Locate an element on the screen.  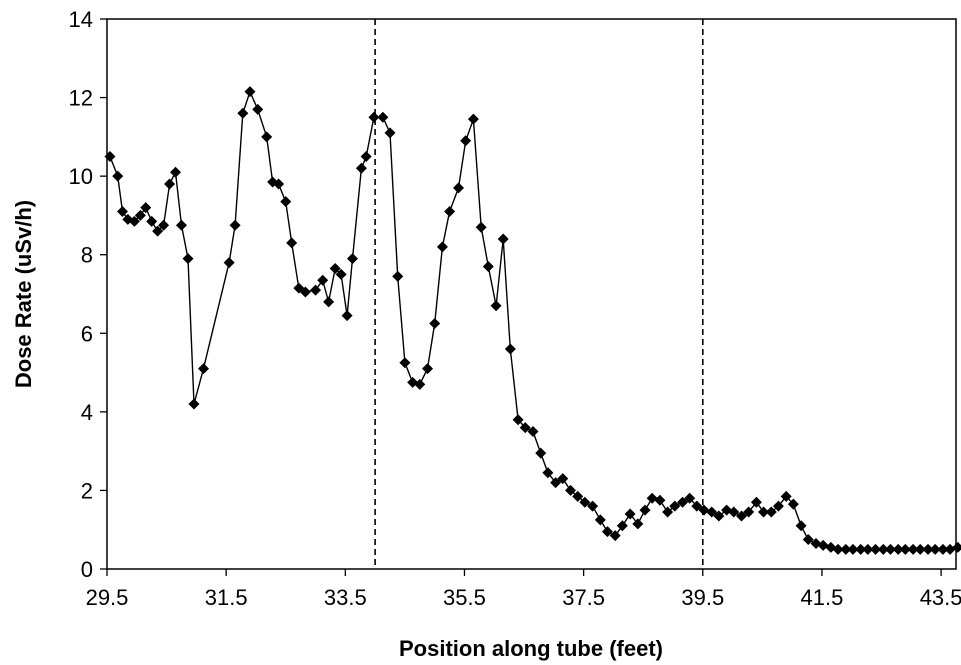
y-tick-label: 6 is located at coordinates (87, 333).